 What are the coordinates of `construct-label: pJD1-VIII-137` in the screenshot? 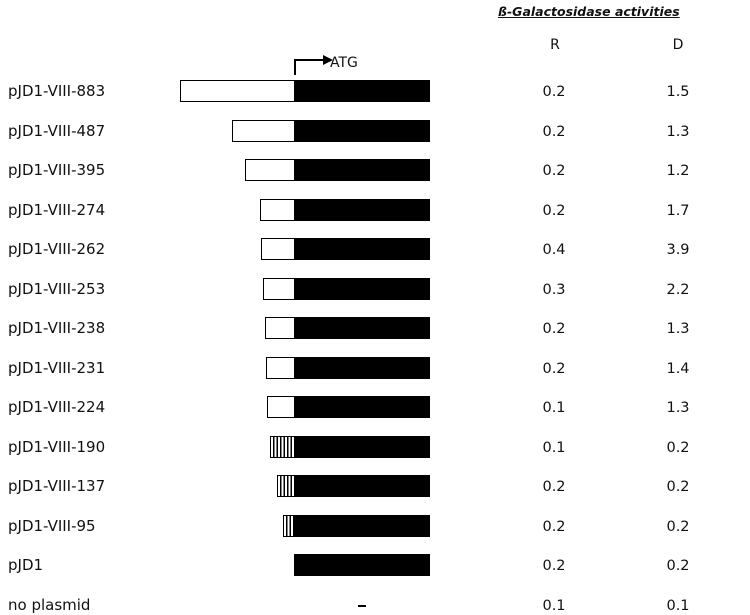 It's located at (57, 486).